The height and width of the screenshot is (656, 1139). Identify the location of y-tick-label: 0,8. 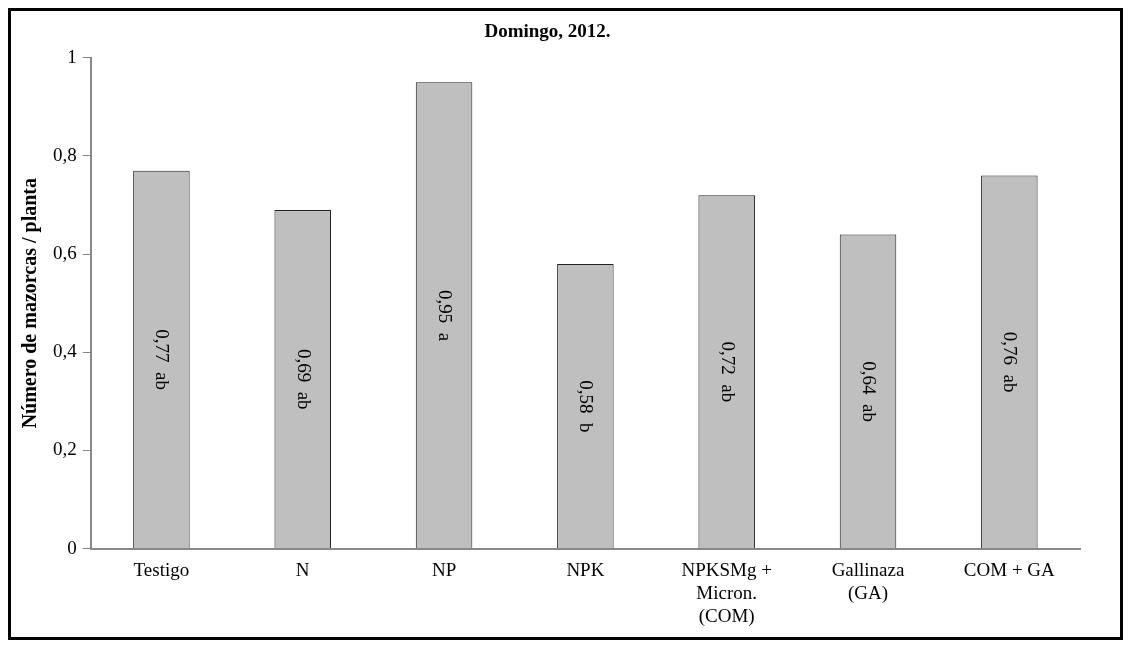
(65, 154).